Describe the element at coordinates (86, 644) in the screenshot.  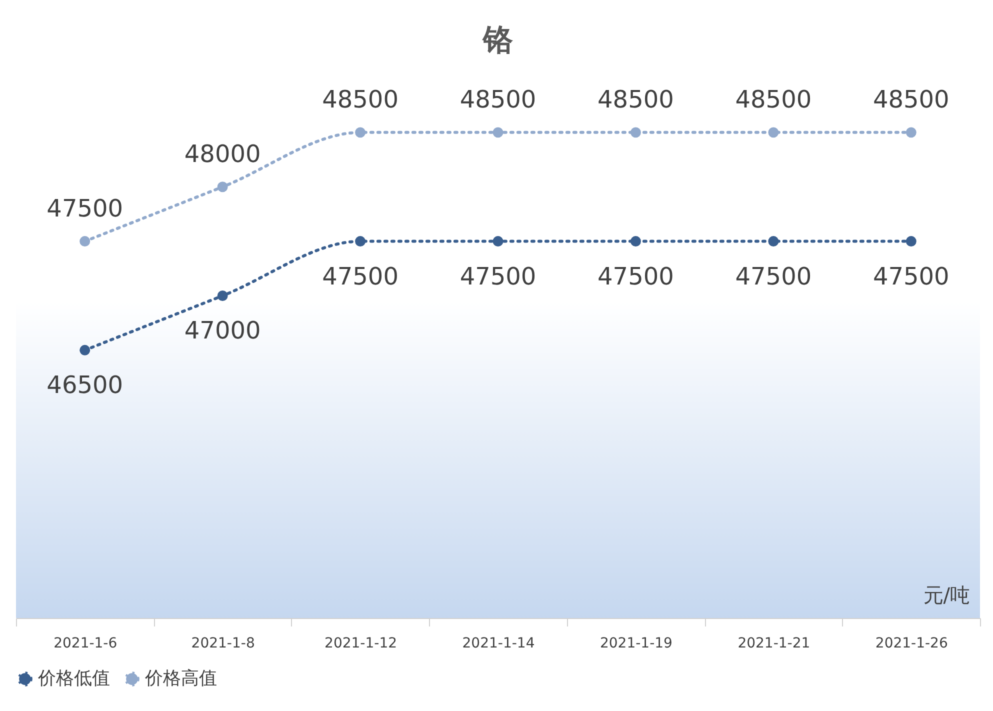
I see `x-tick-label: 2021-1-6` at that location.